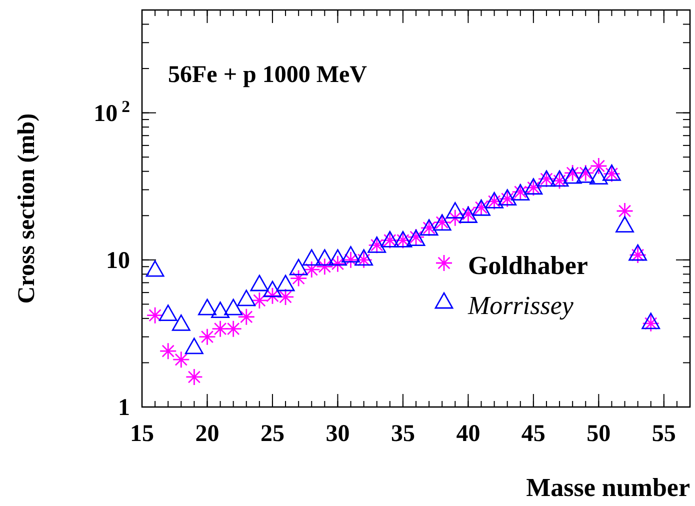 Image resolution: width=695 pixels, height=506 pixels. What do you see at coordinates (338, 434) in the screenshot?
I see `x-tick-label: 30` at bounding box center [338, 434].